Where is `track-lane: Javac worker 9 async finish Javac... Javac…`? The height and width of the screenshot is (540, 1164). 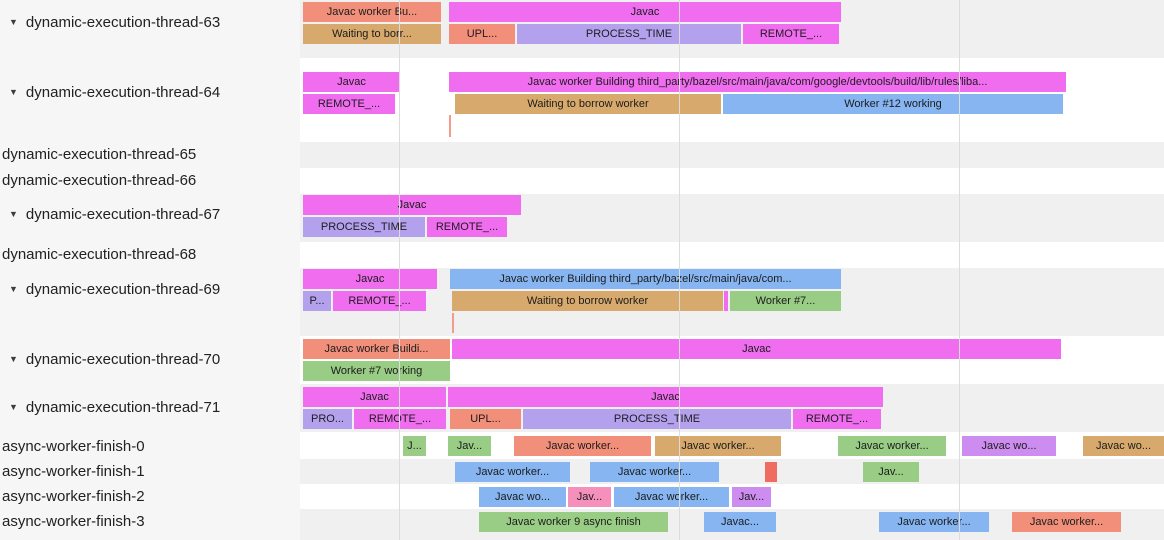 track-lane: Javac worker 9 async finish Javac... Javac… is located at coordinates (732, 524).